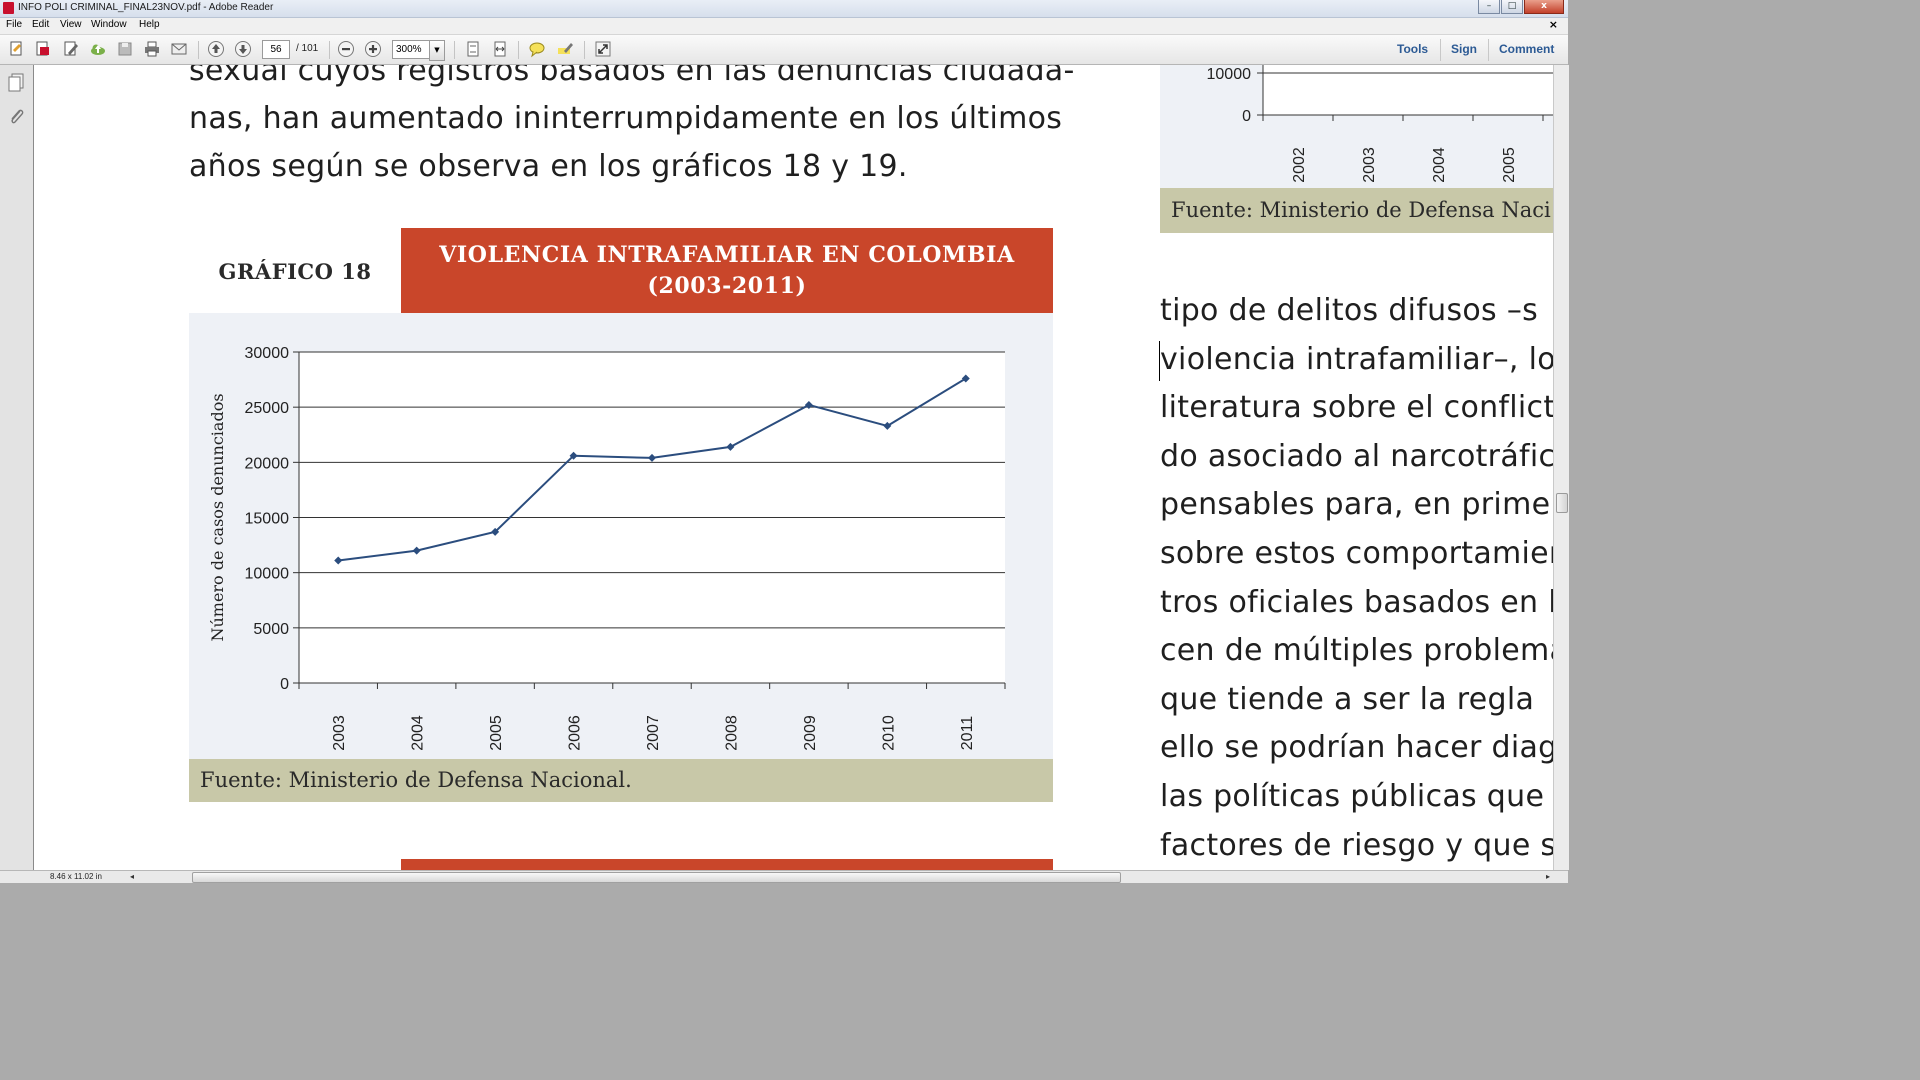 The width and height of the screenshot is (1920, 1080). I want to click on page-thumbnails-icon, so click(16, 83).